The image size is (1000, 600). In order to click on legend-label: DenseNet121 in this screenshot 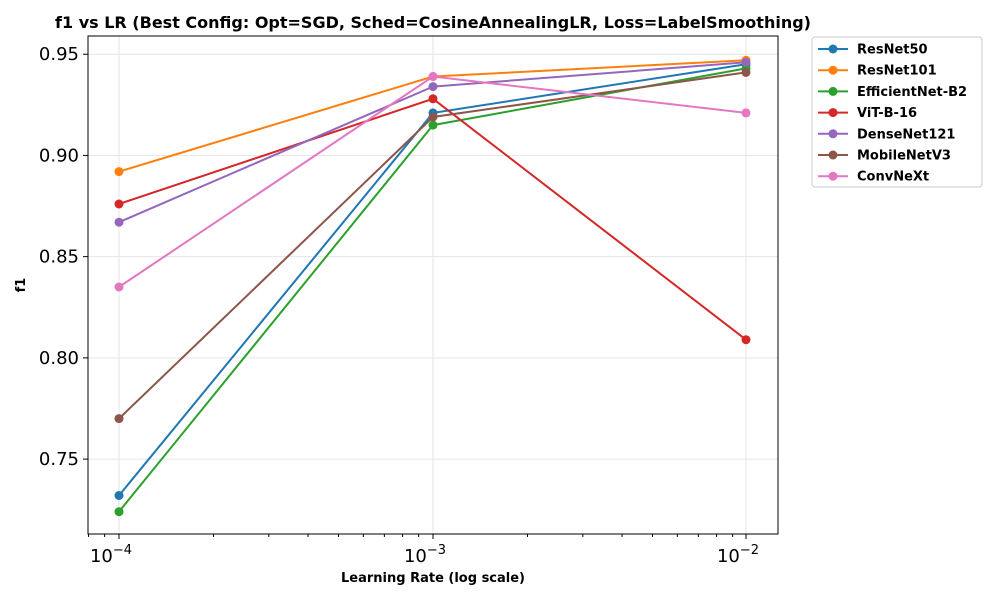, I will do `click(906, 134)`.